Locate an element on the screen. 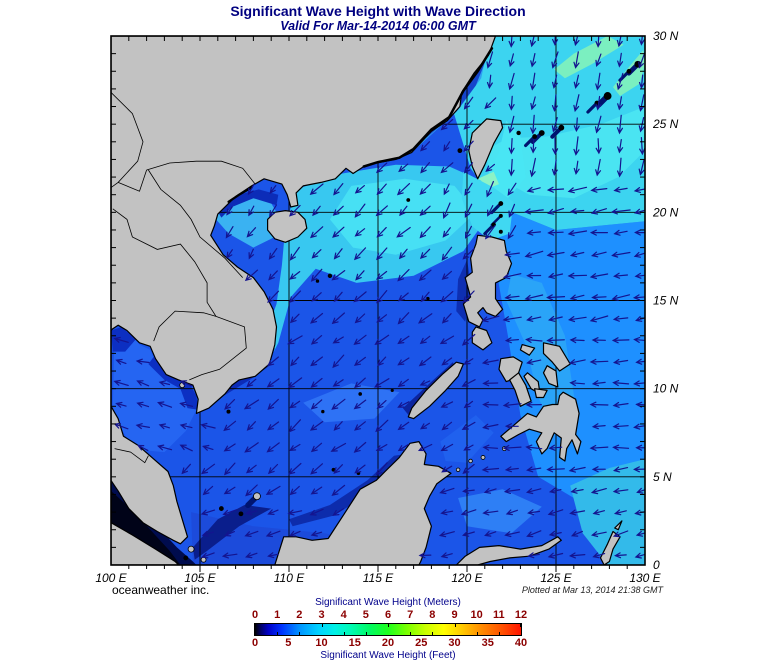  land-sumatra is located at coordinates (145, 543).